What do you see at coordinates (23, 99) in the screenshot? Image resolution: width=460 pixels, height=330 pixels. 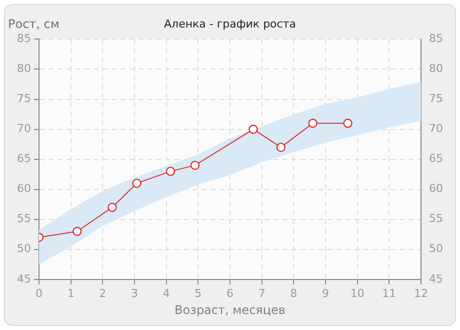 I see `y-tick-label: 75` at bounding box center [23, 99].